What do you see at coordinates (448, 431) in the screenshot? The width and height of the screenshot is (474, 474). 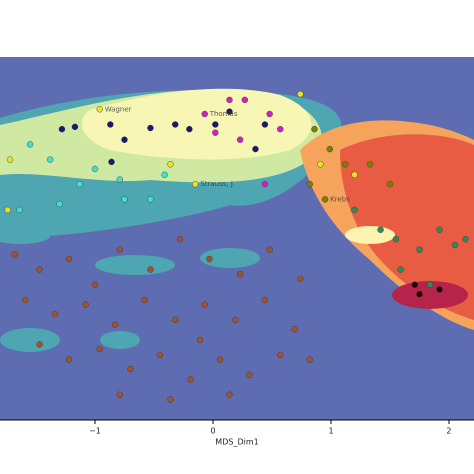 I see `x-tick-label: 2` at bounding box center [448, 431].